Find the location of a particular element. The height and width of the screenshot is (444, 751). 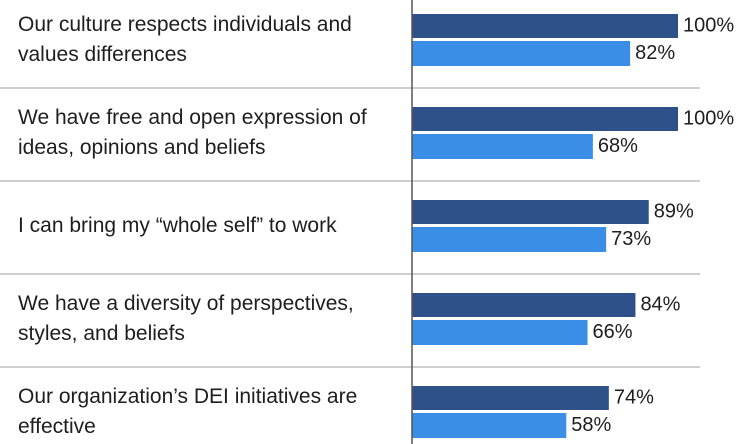

value-label: 84% is located at coordinates (660, 304).